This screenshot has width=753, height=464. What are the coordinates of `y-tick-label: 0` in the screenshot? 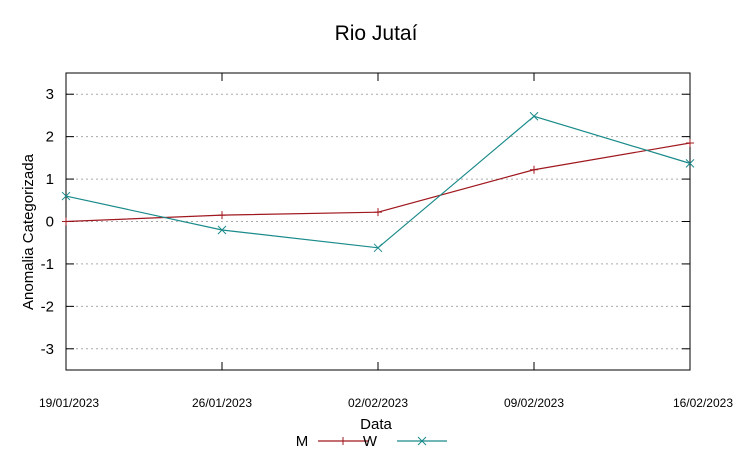 It's located at (50, 222).